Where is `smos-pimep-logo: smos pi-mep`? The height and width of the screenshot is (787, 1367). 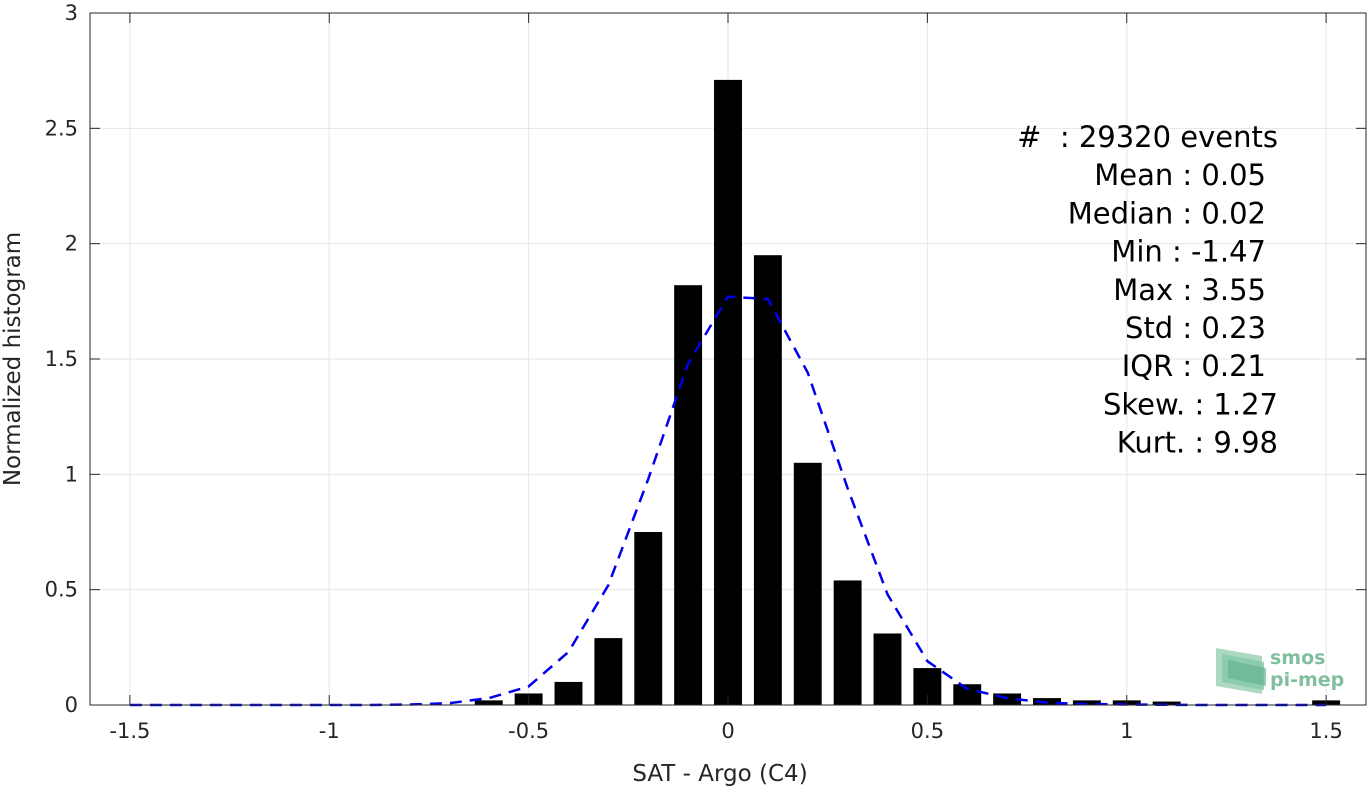
smos-pimep-logo: smos pi-mep is located at coordinates (1280, 670).